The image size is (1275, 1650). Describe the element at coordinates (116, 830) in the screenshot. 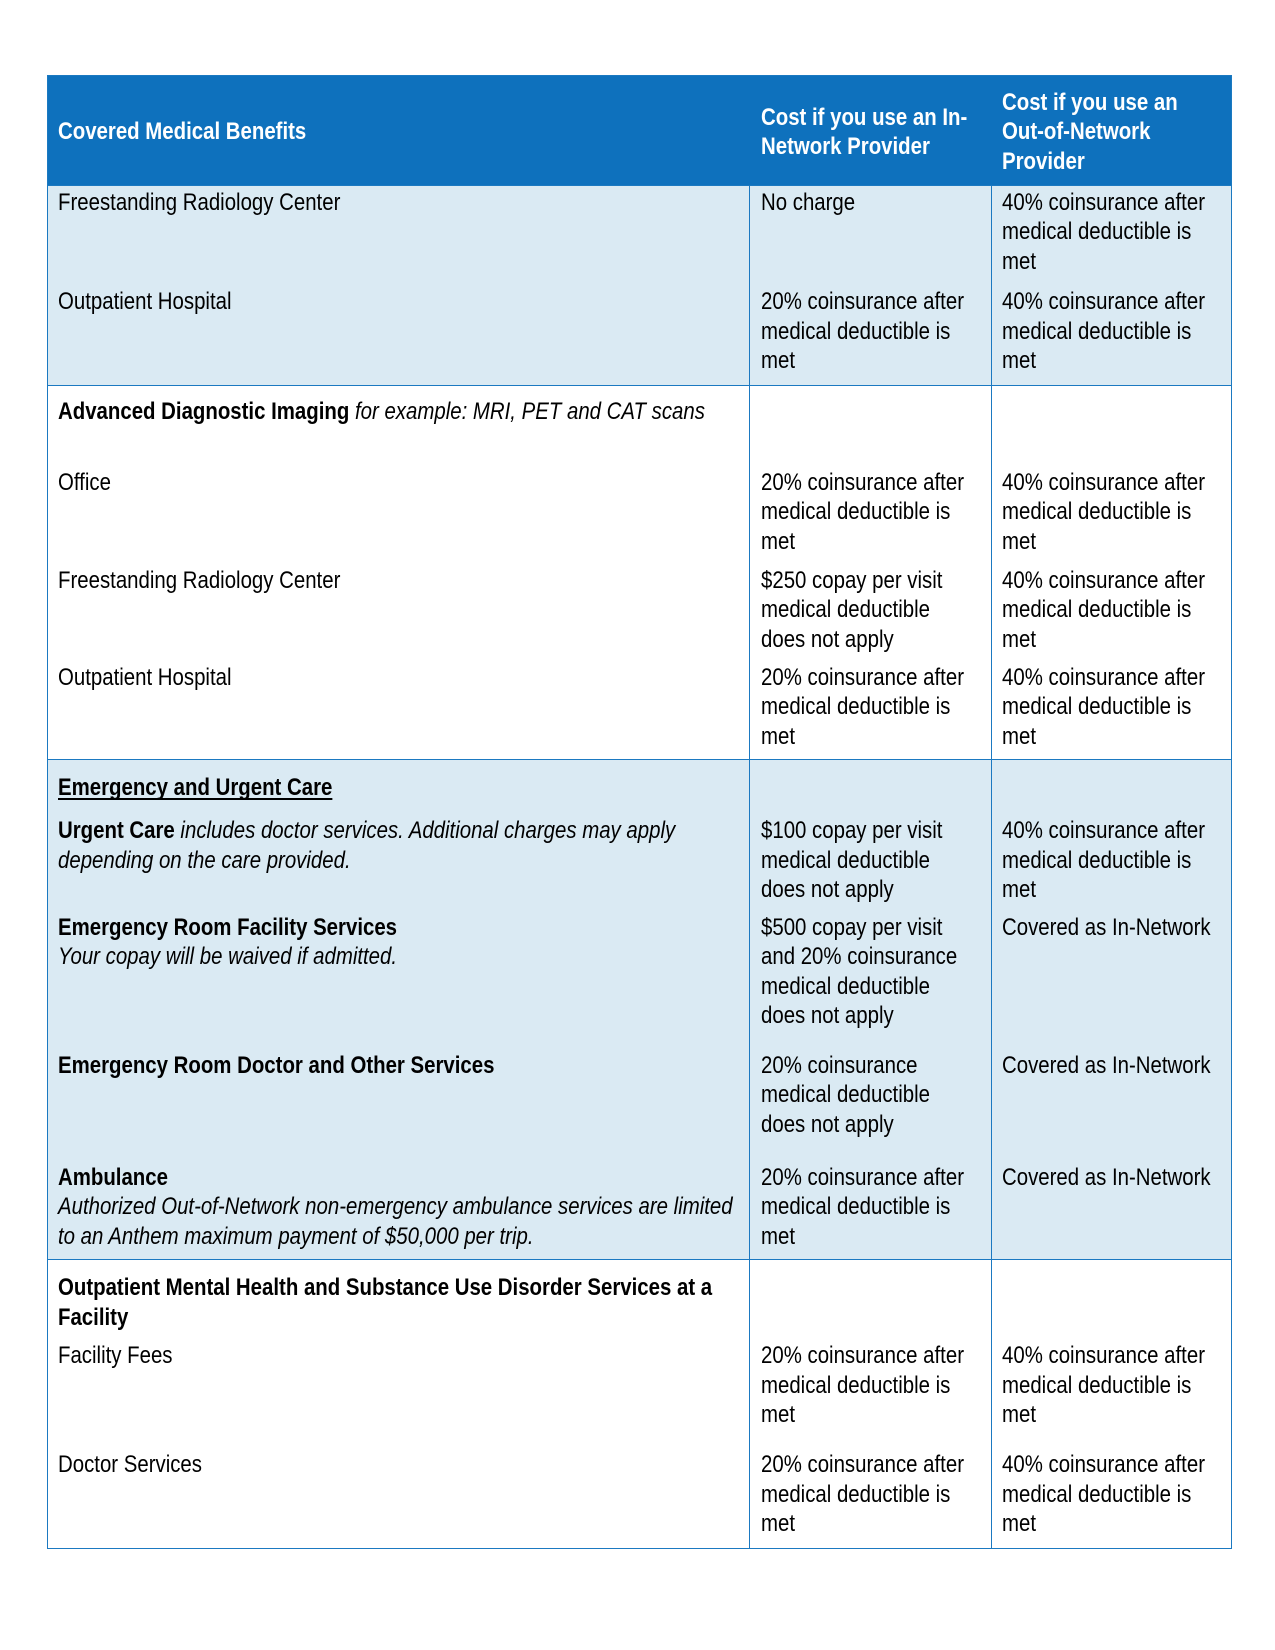

I see `benefit-text: Urgent Care` at that location.